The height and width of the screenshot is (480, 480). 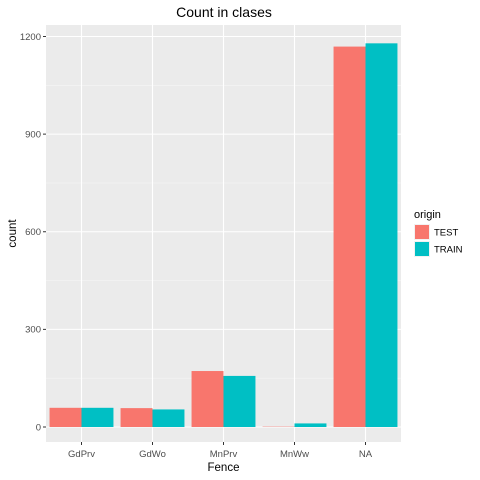 I want to click on bar-train-mnww, so click(x=310, y=425).